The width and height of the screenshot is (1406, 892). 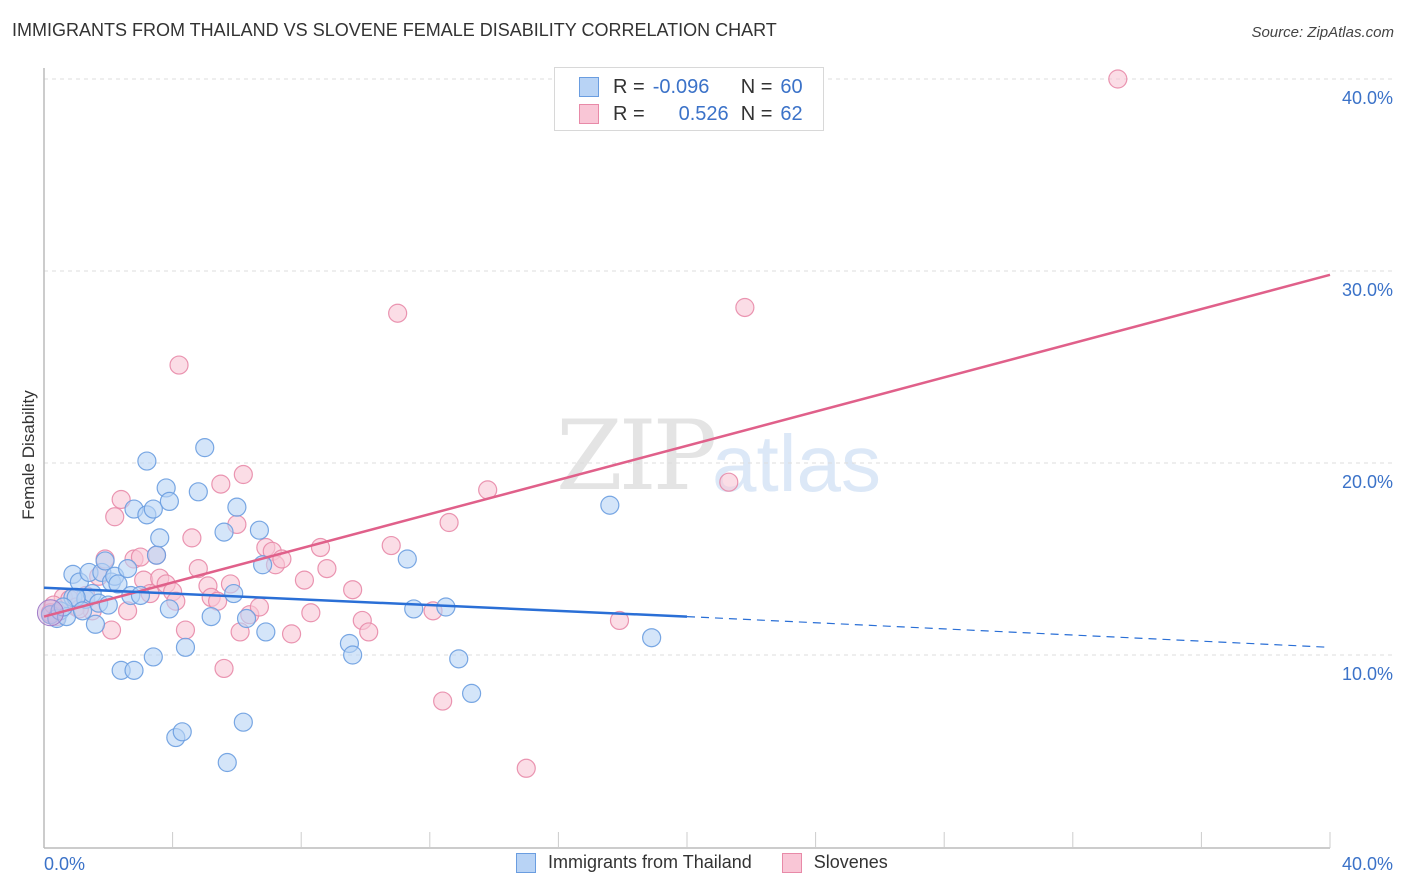 I want to click on trend-line-thailand, so click(x=365, y=602).